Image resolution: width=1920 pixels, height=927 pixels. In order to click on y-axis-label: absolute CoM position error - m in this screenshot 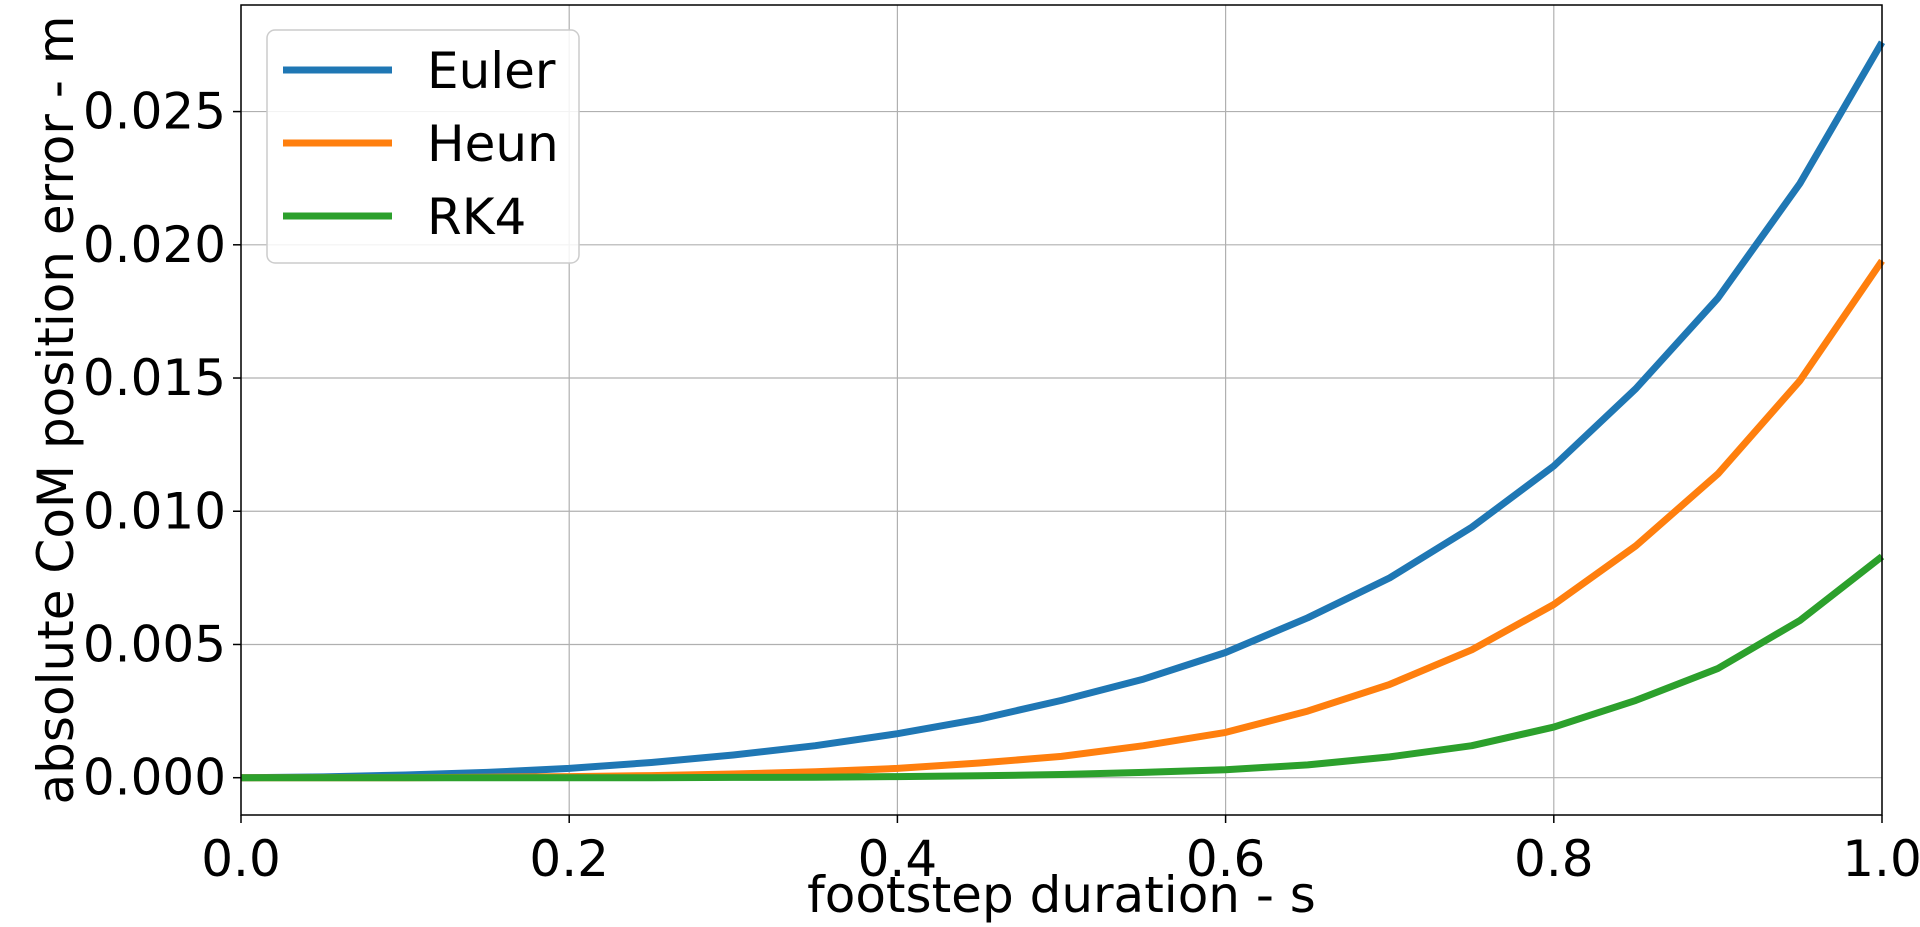, I will do `click(56, 410)`.